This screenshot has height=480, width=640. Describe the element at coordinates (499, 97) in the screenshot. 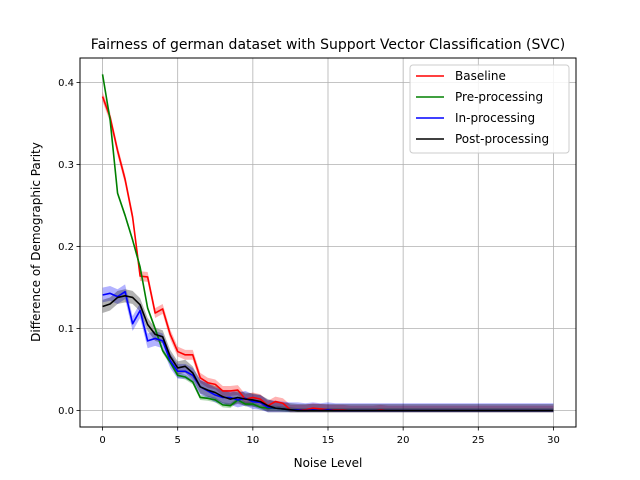

I see `legend-label-pre-processing: Pre-processing` at that location.